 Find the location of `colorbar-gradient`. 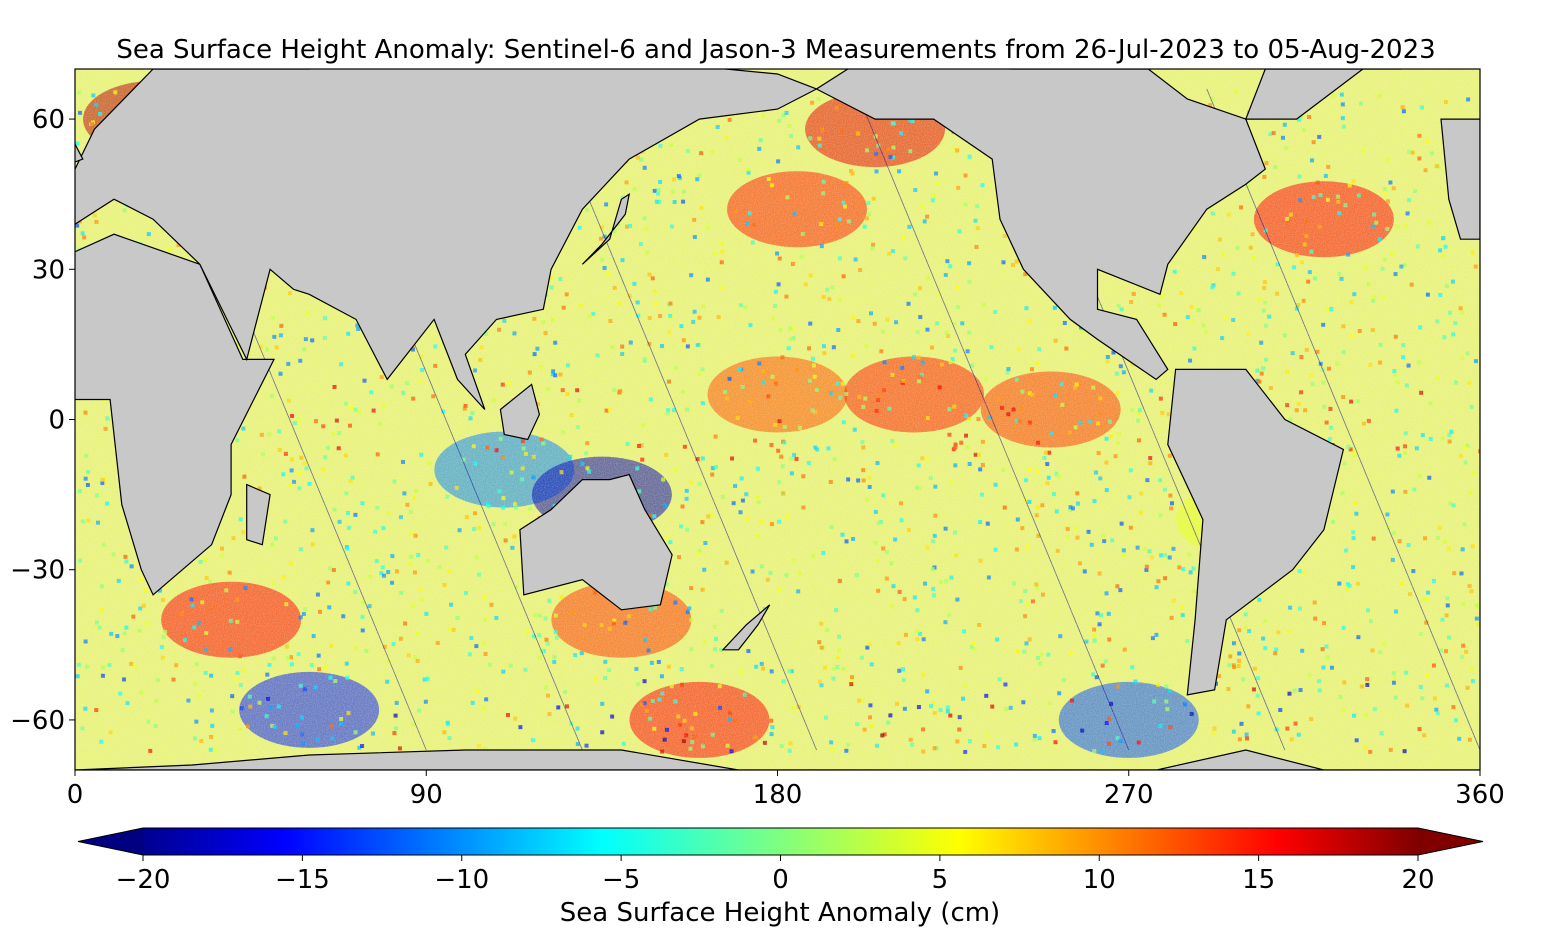

colorbar-gradient is located at coordinates (780, 841).